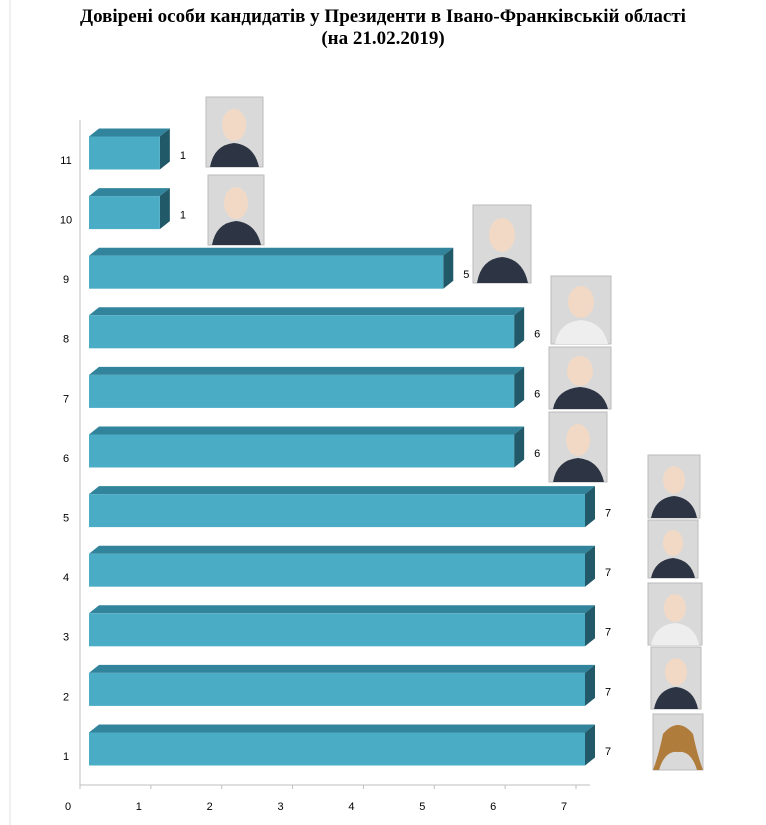 This screenshot has height=825, width=766. Describe the element at coordinates (66, 221) in the screenshot. I see `y-tick-label: 10` at that location.